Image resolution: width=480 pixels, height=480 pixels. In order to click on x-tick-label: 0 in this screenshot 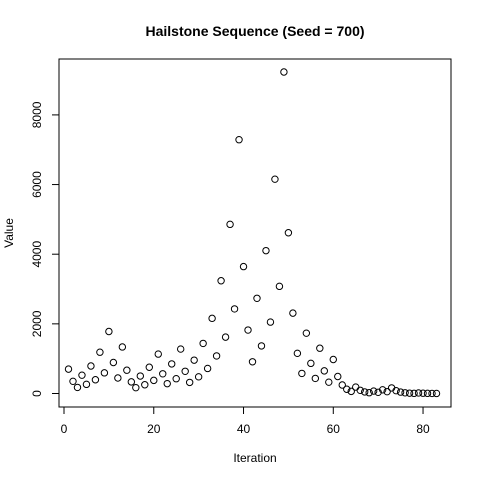, I will do `click(64, 429)`.